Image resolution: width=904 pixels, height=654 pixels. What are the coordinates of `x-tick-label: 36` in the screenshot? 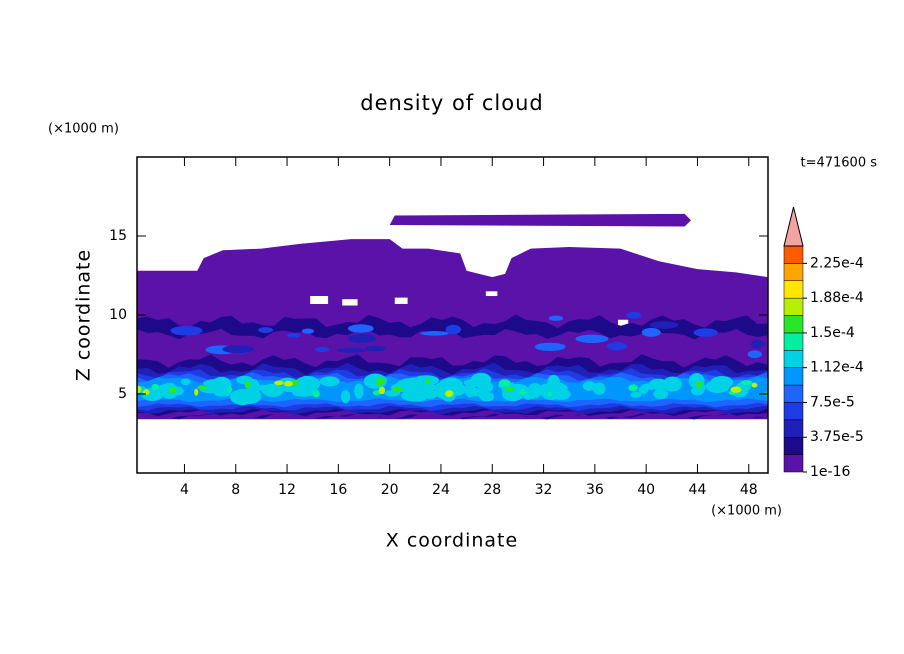 It's located at (595, 490).